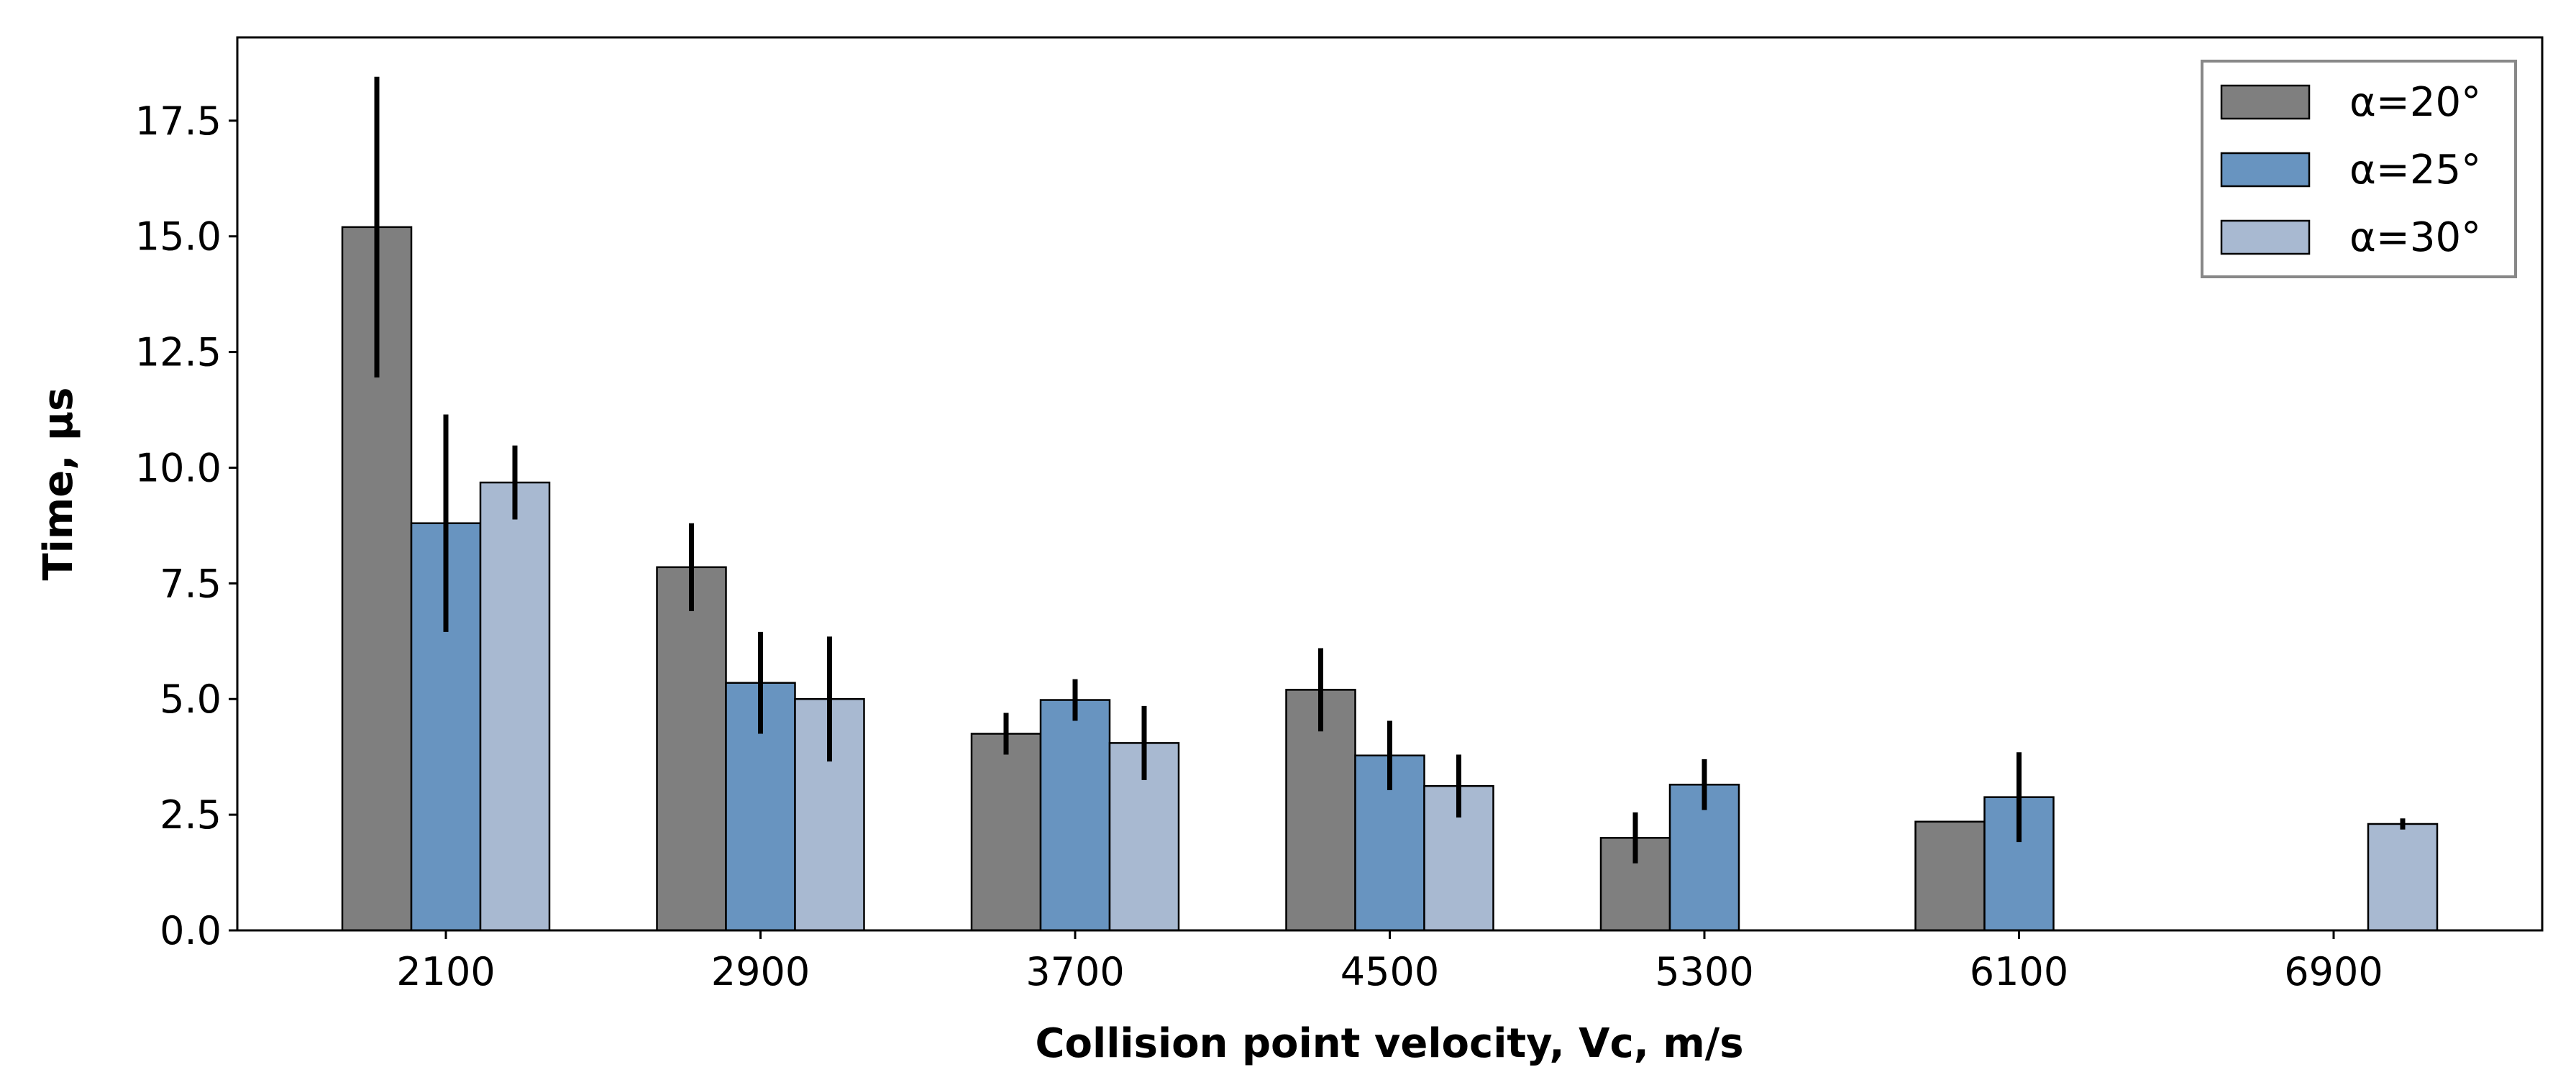 The height and width of the screenshot is (1090, 2576). I want to click on legend-label-3: α=30°, so click(2415, 237).